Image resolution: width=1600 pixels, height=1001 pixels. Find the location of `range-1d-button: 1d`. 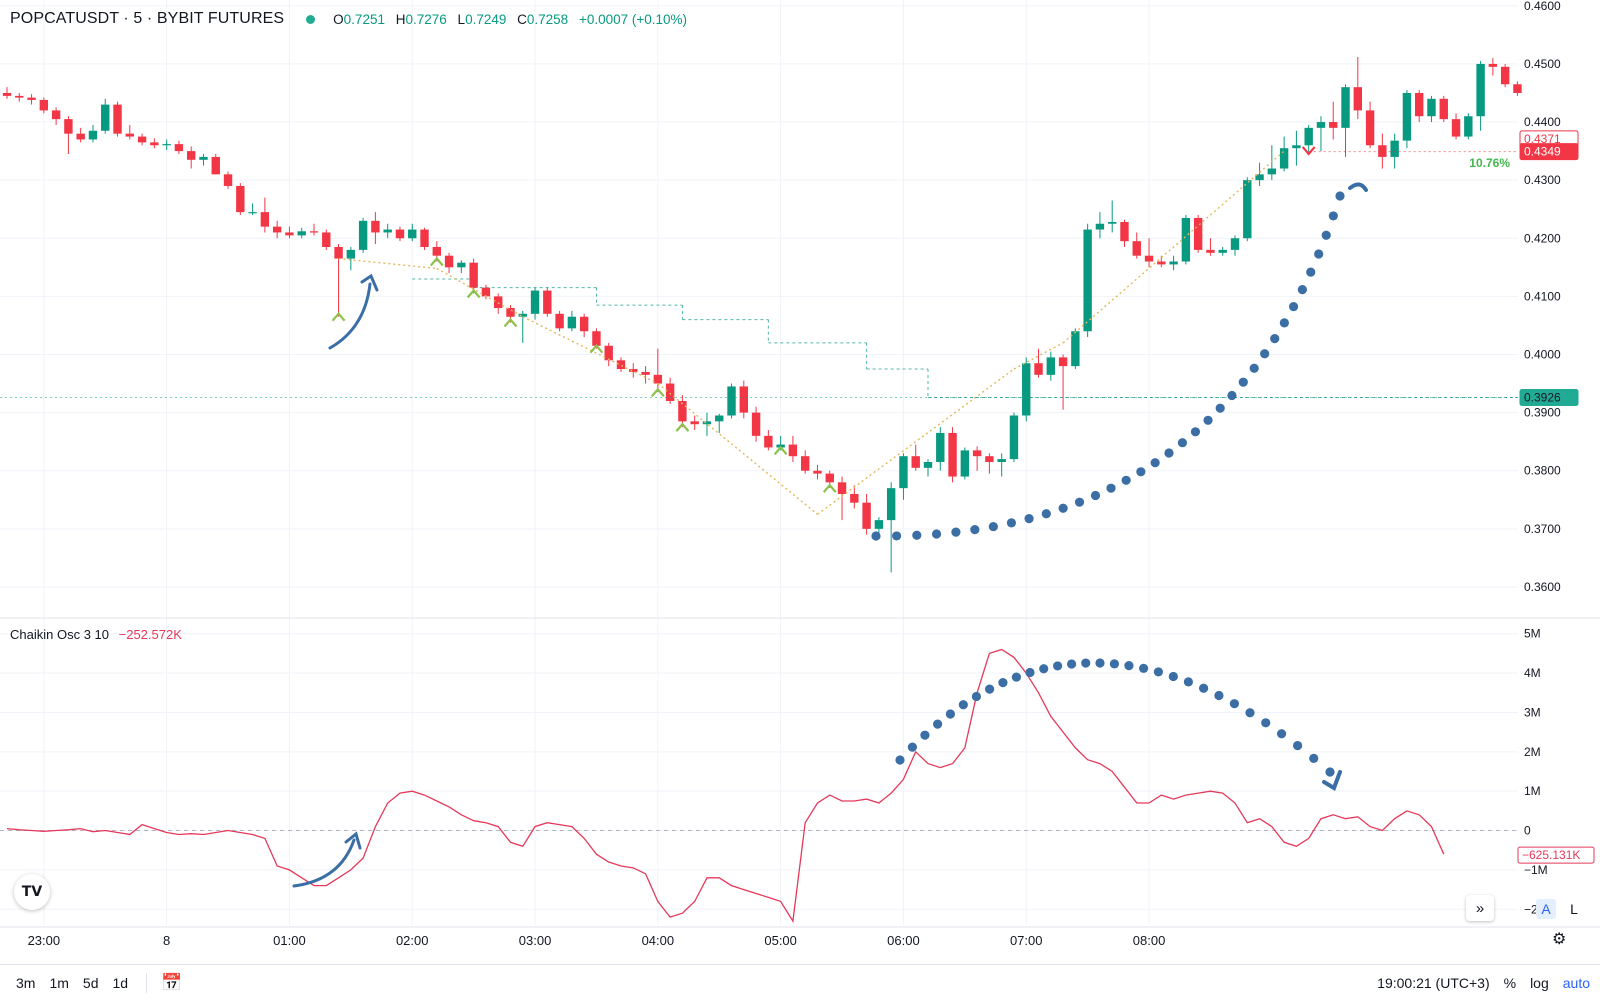

range-1d-button: 1d is located at coordinates (120, 983).